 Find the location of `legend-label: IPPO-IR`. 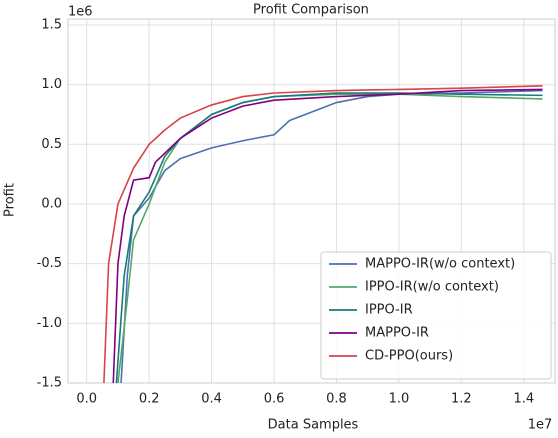

legend-label: IPPO-IR is located at coordinates (389, 310).